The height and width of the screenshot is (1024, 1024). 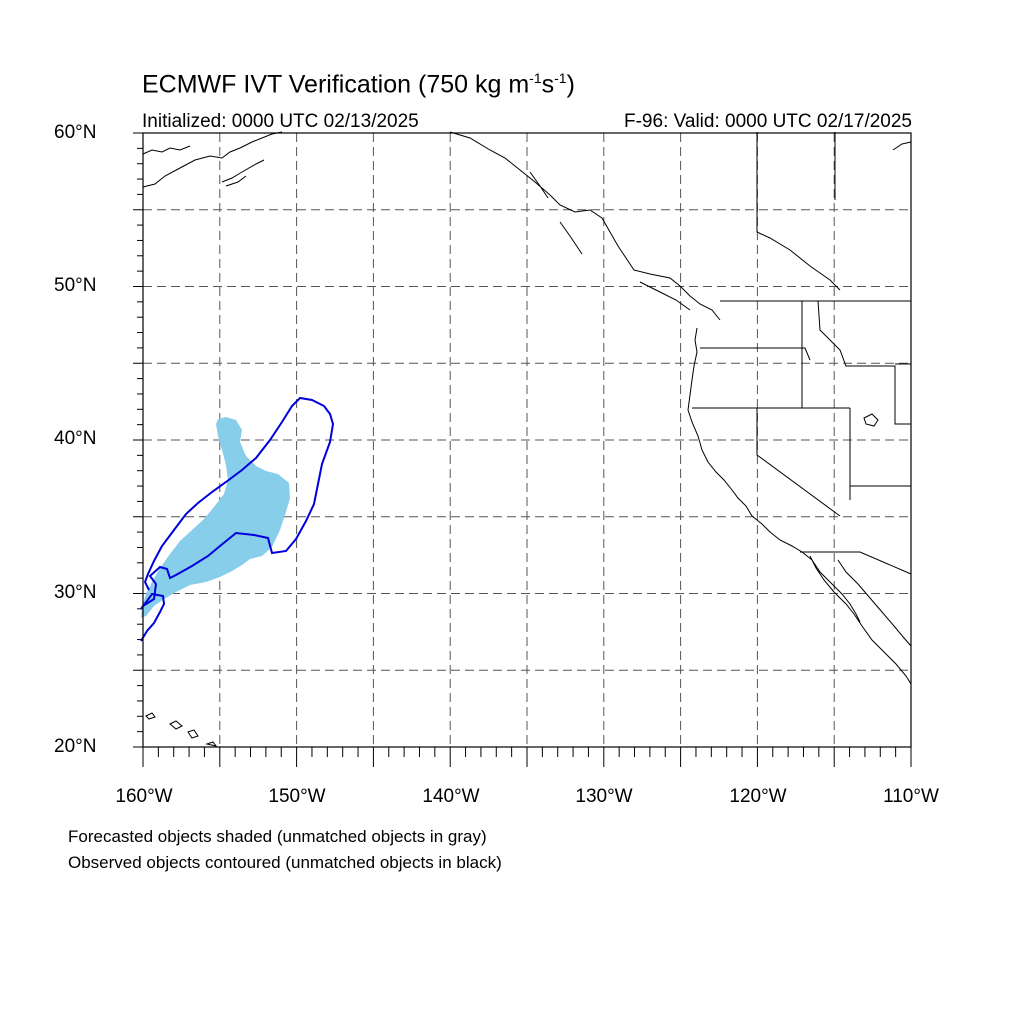 What do you see at coordinates (358, 84) in the screenshot?
I see `chart-title: ECMWF IVT Verification (750 kg m-1s-1)` at bounding box center [358, 84].